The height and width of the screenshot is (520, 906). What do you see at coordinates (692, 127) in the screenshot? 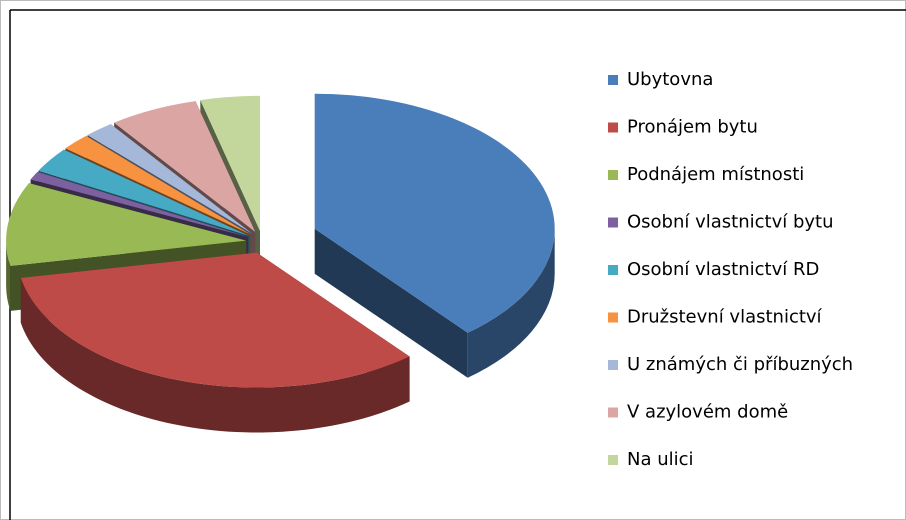
I see `legend-label: Pronájem bytu` at bounding box center [692, 127].